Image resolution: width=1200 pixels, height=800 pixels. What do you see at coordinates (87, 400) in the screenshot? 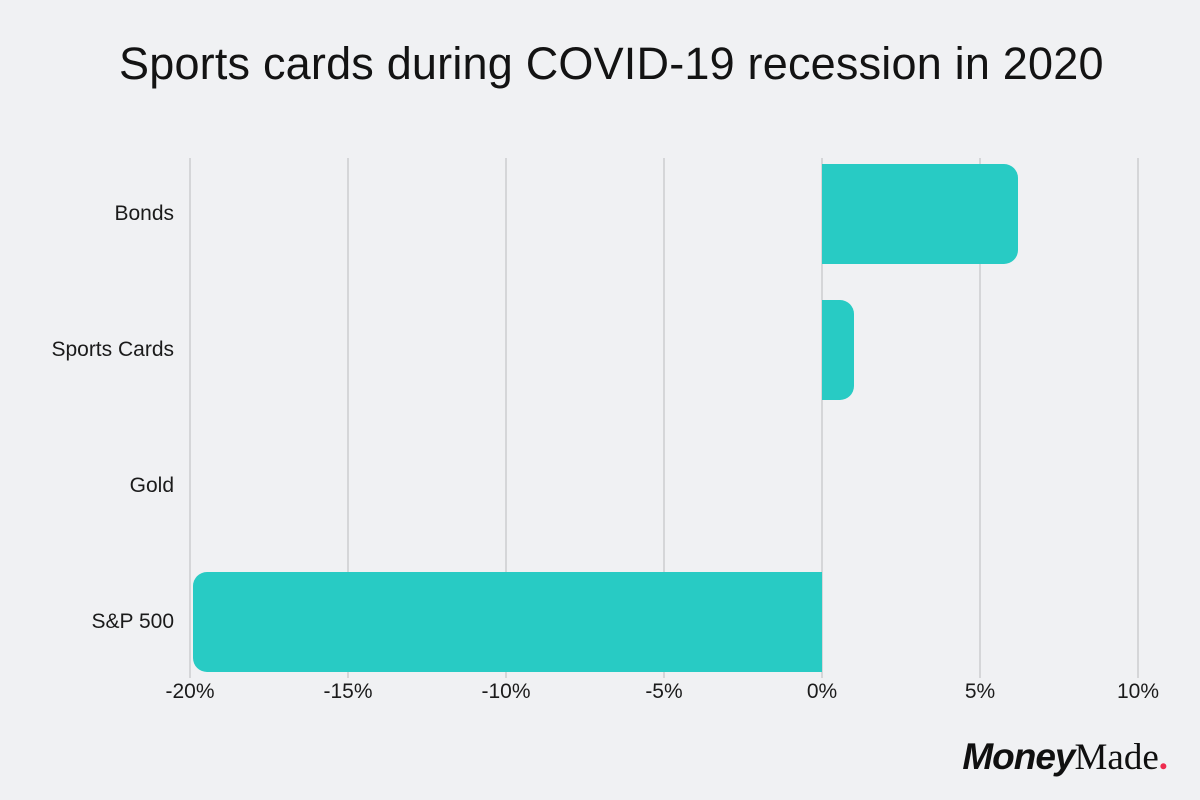
I see `category-axis: Bonds Sports Cards Gold S&P 500` at bounding box center [87, 400].